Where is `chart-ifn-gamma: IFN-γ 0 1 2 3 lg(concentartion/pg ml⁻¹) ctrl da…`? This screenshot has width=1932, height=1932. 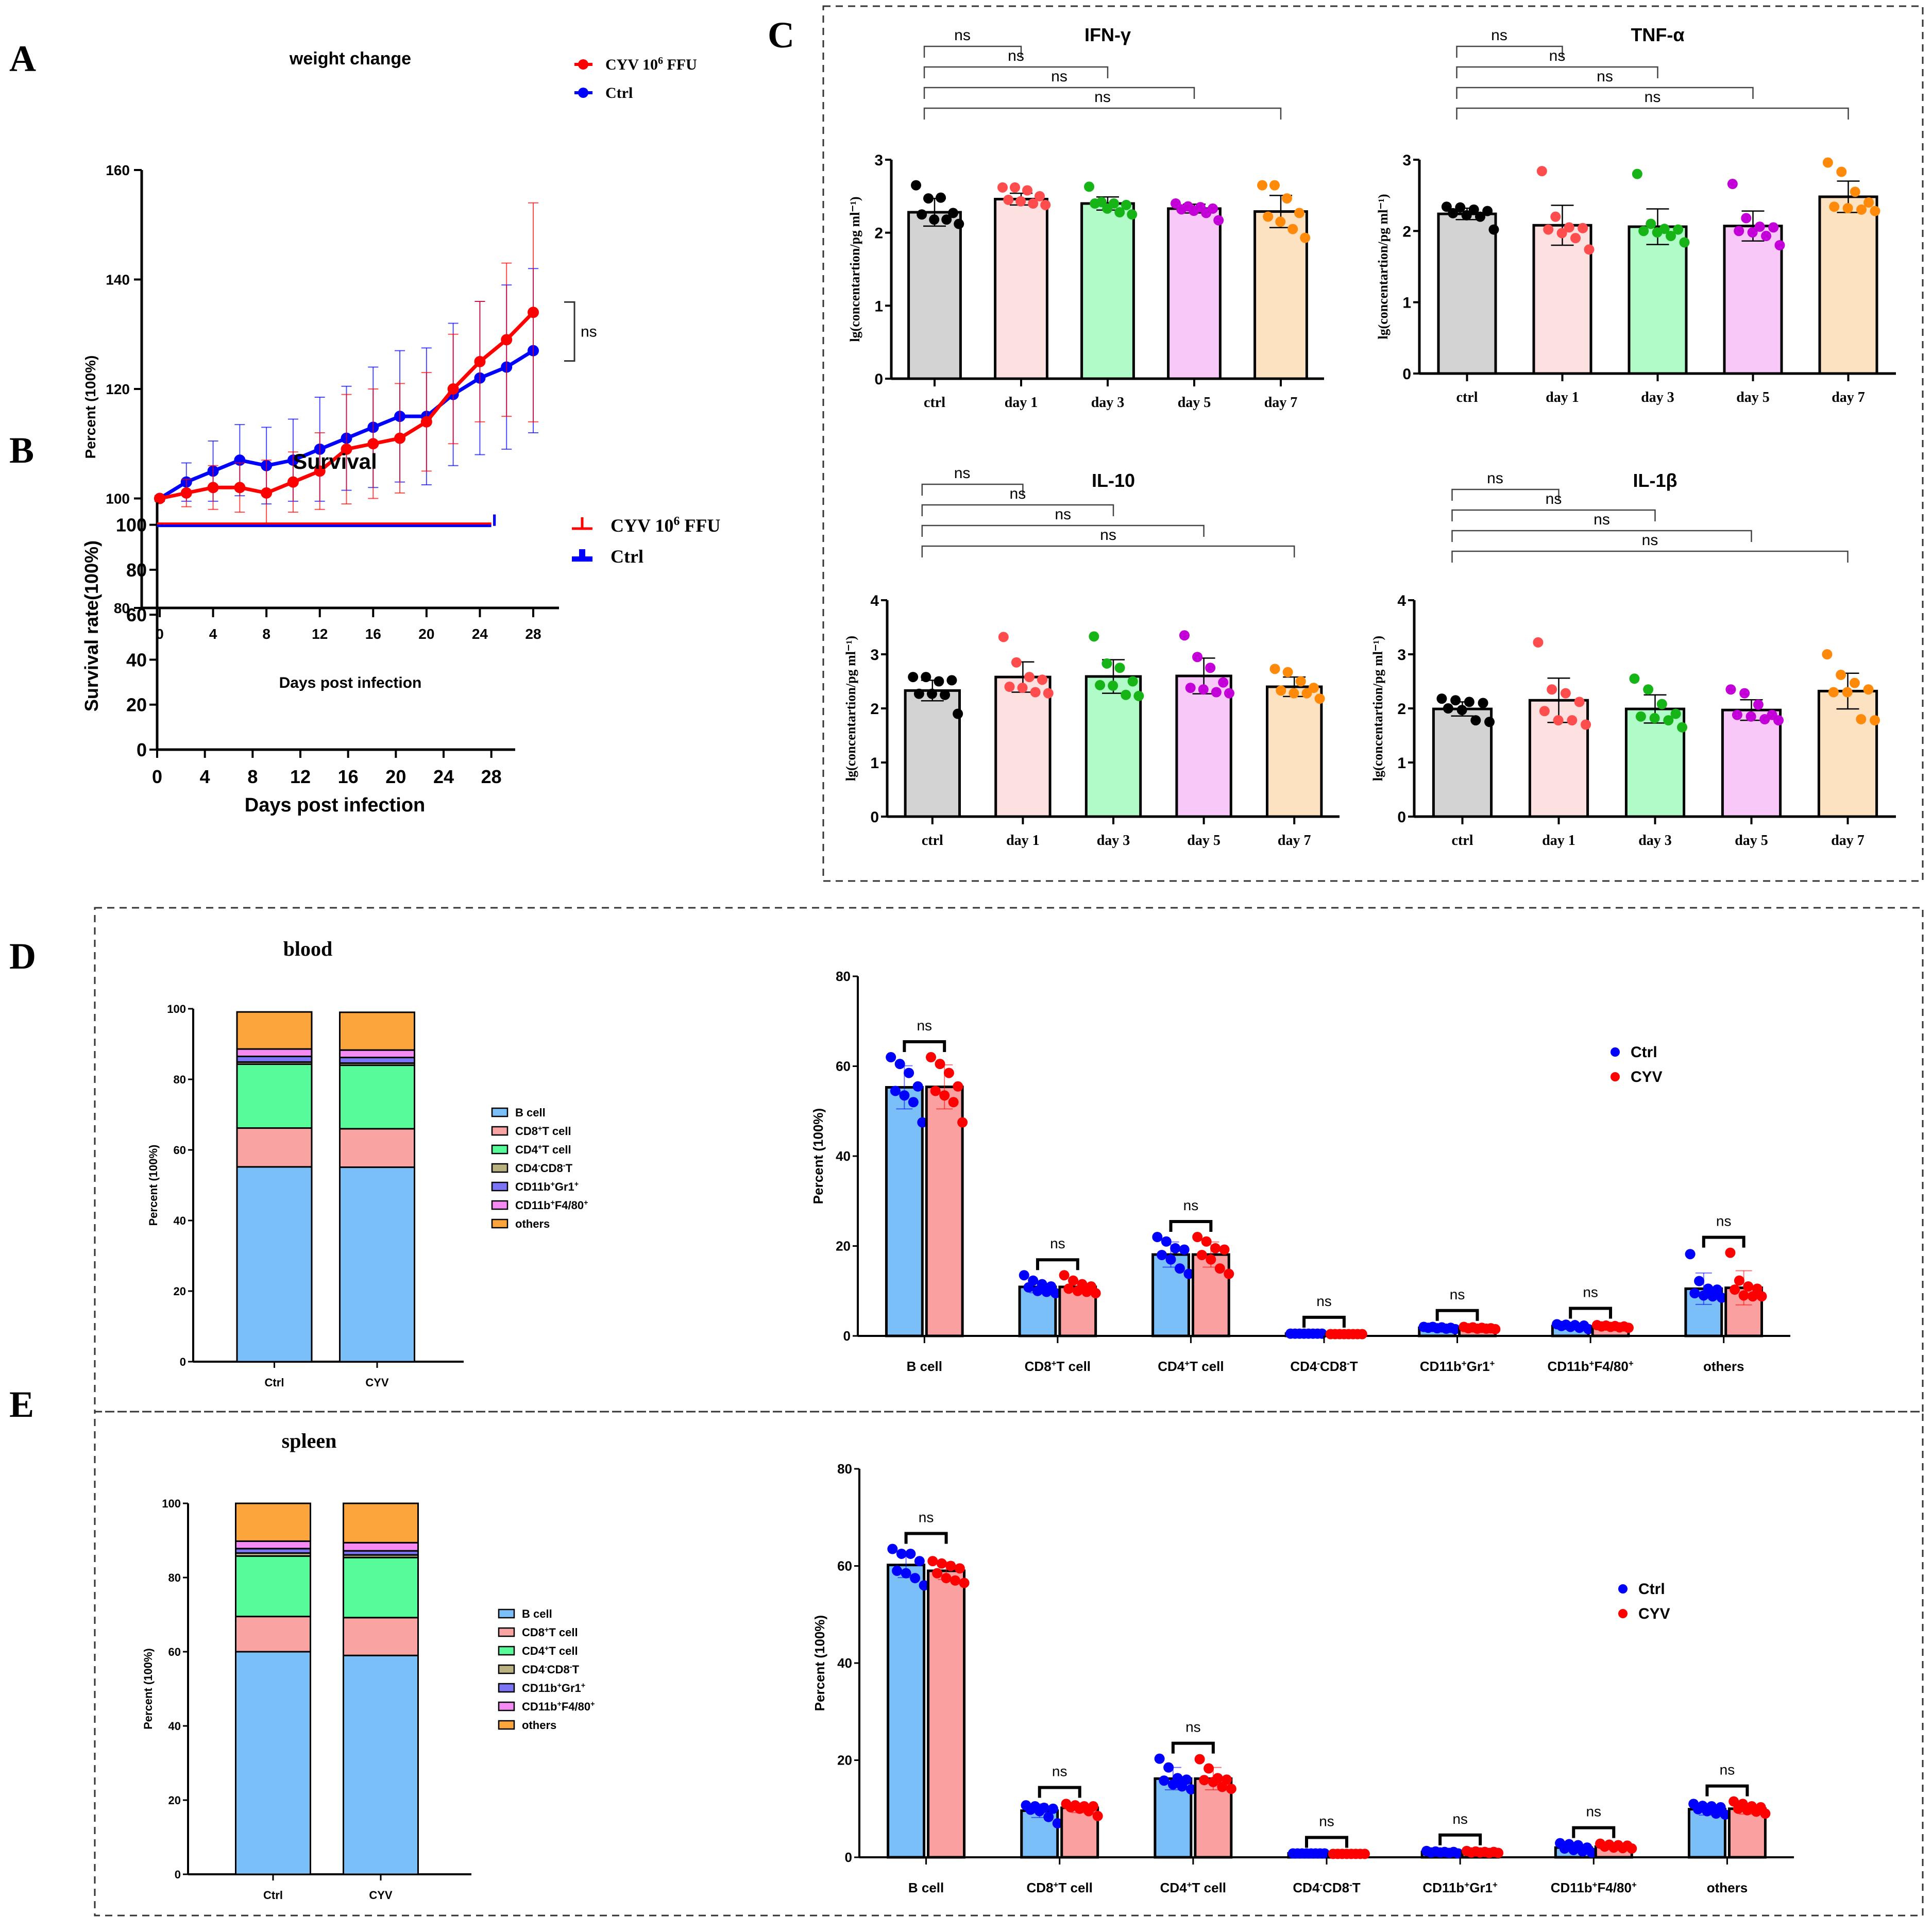
chart-ifn-gamma: IFN-γ 0 1 2 3 lg(concentartion/pg ml⁻¹) ctrl da… is located at coordinates (1086, 217).